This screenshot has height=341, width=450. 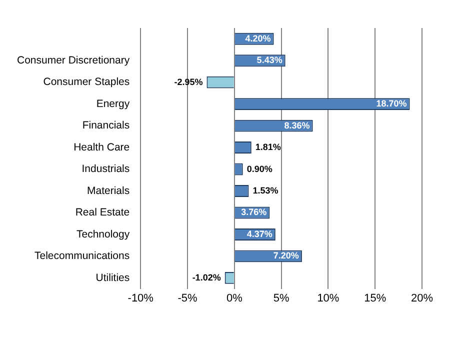 I want to click on y-tick-label: Industrials, so click(x=106, y=169).